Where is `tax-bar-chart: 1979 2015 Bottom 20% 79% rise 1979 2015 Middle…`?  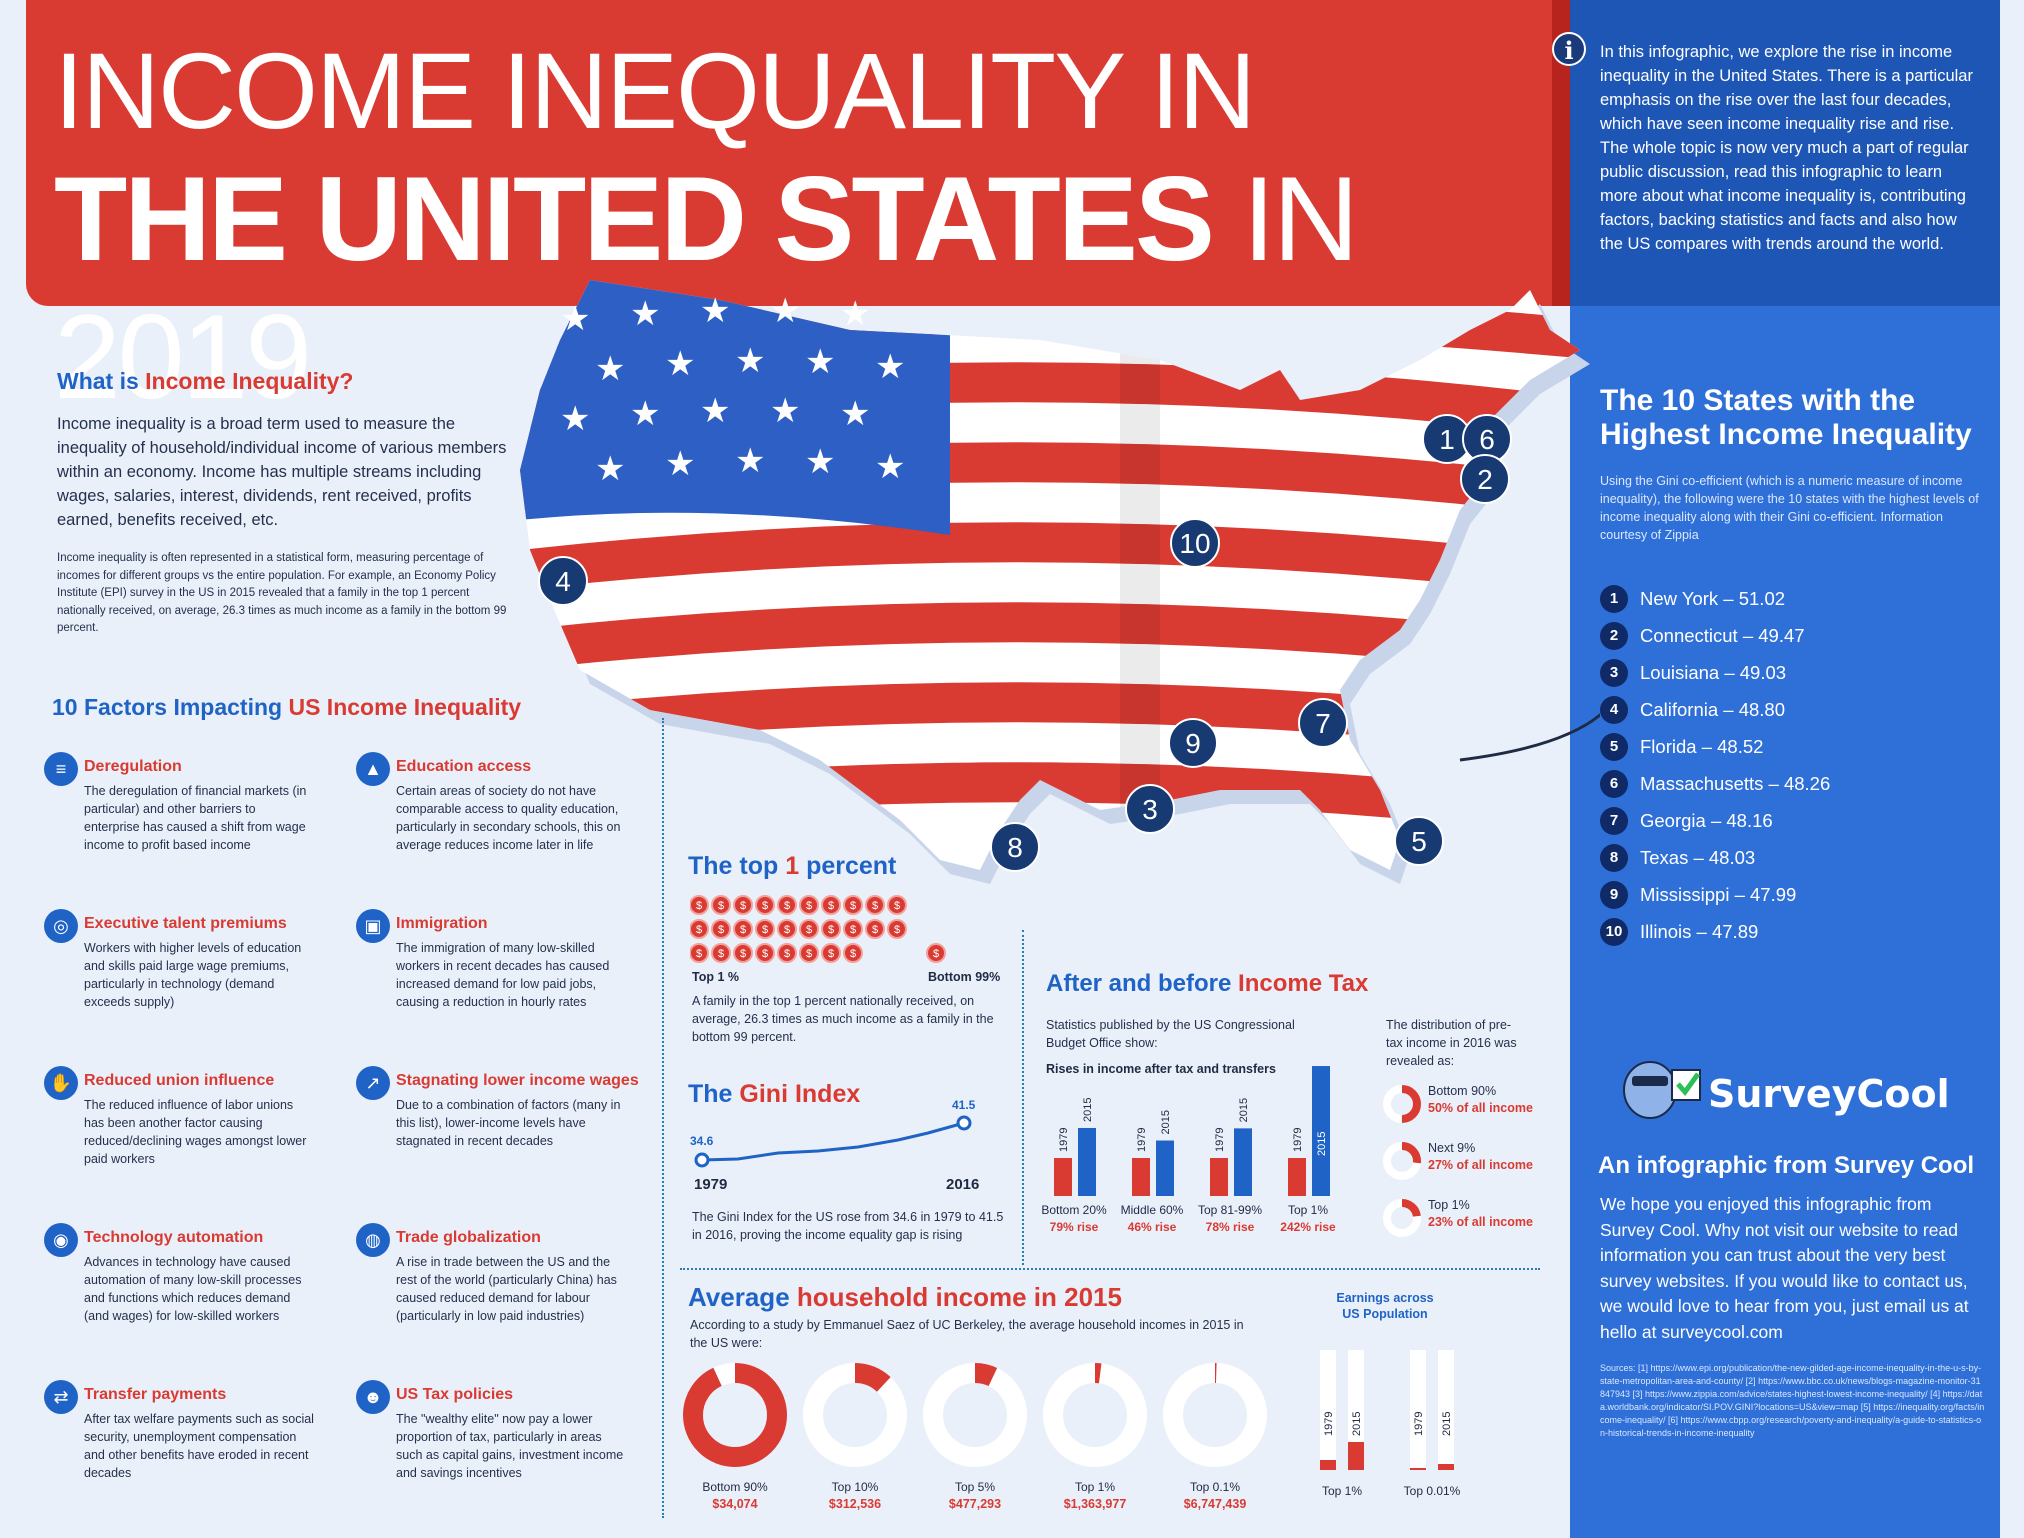
tax-bar-chart: 1979 2015 Bottom 20% 79% rise 1979 2015 Middle… is located at coordinates (1188, 1150).